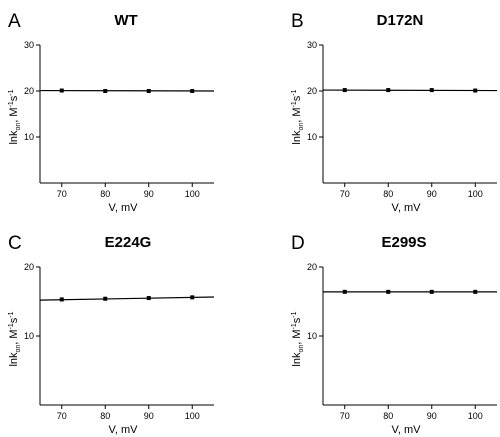  Describe the element at coordinates (62, 416) in the screenshot. I see `x-tick-label-c: 70` at that location.